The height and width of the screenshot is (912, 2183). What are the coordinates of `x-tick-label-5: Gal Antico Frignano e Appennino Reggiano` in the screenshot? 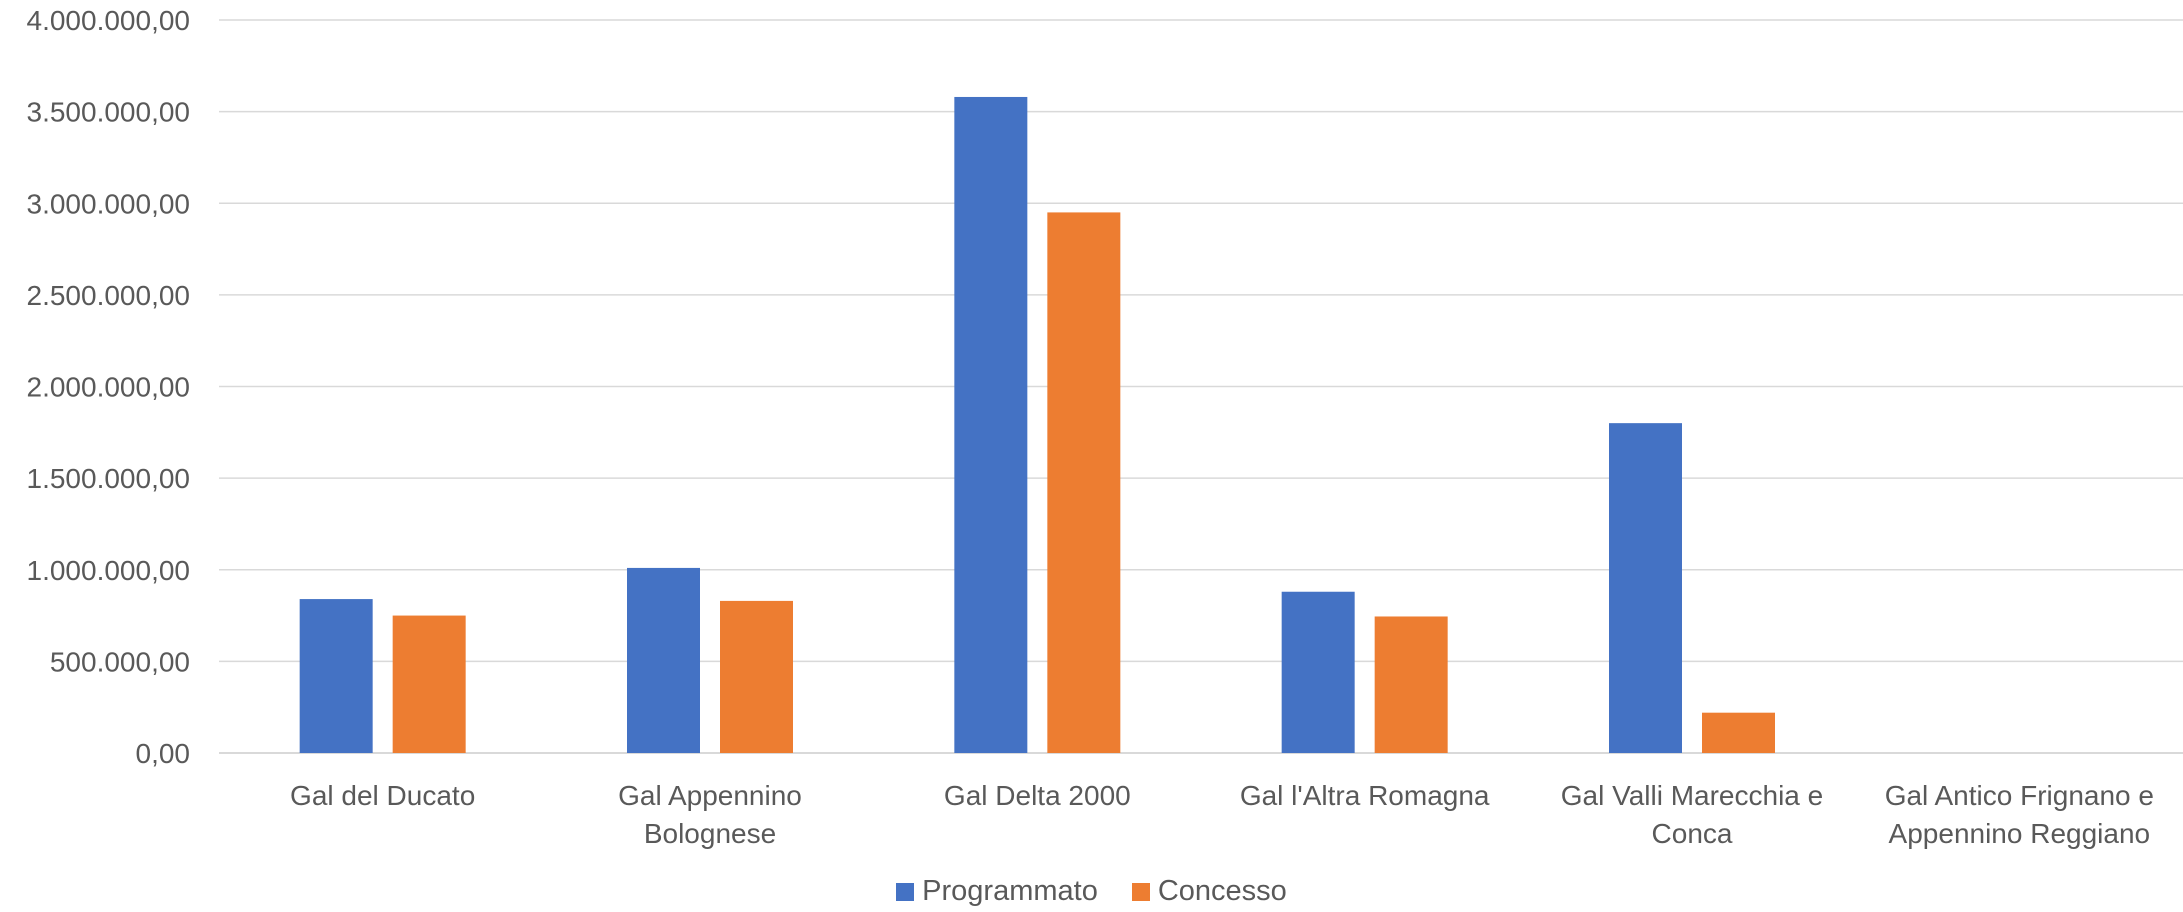 It's located at (2019, 814).